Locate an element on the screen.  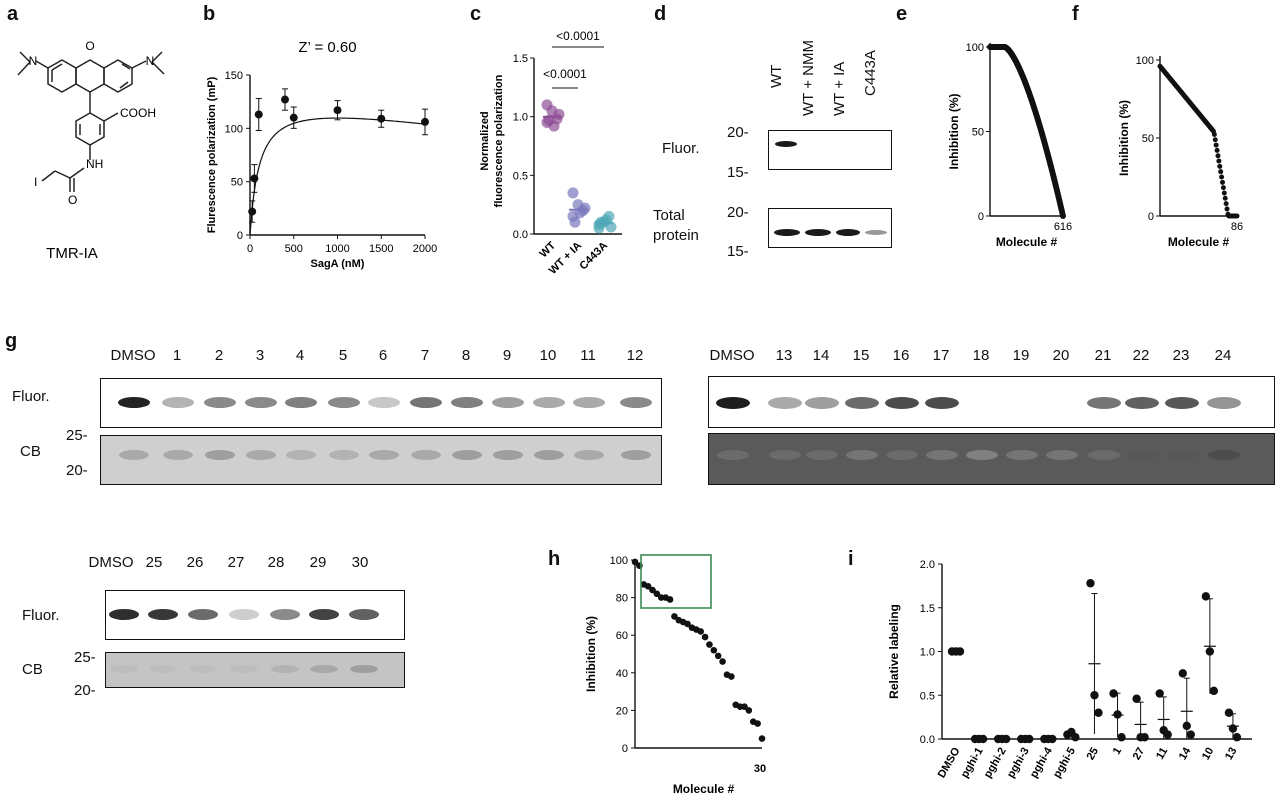
x-tick-label: 500 is located at coordinates (294, 249).